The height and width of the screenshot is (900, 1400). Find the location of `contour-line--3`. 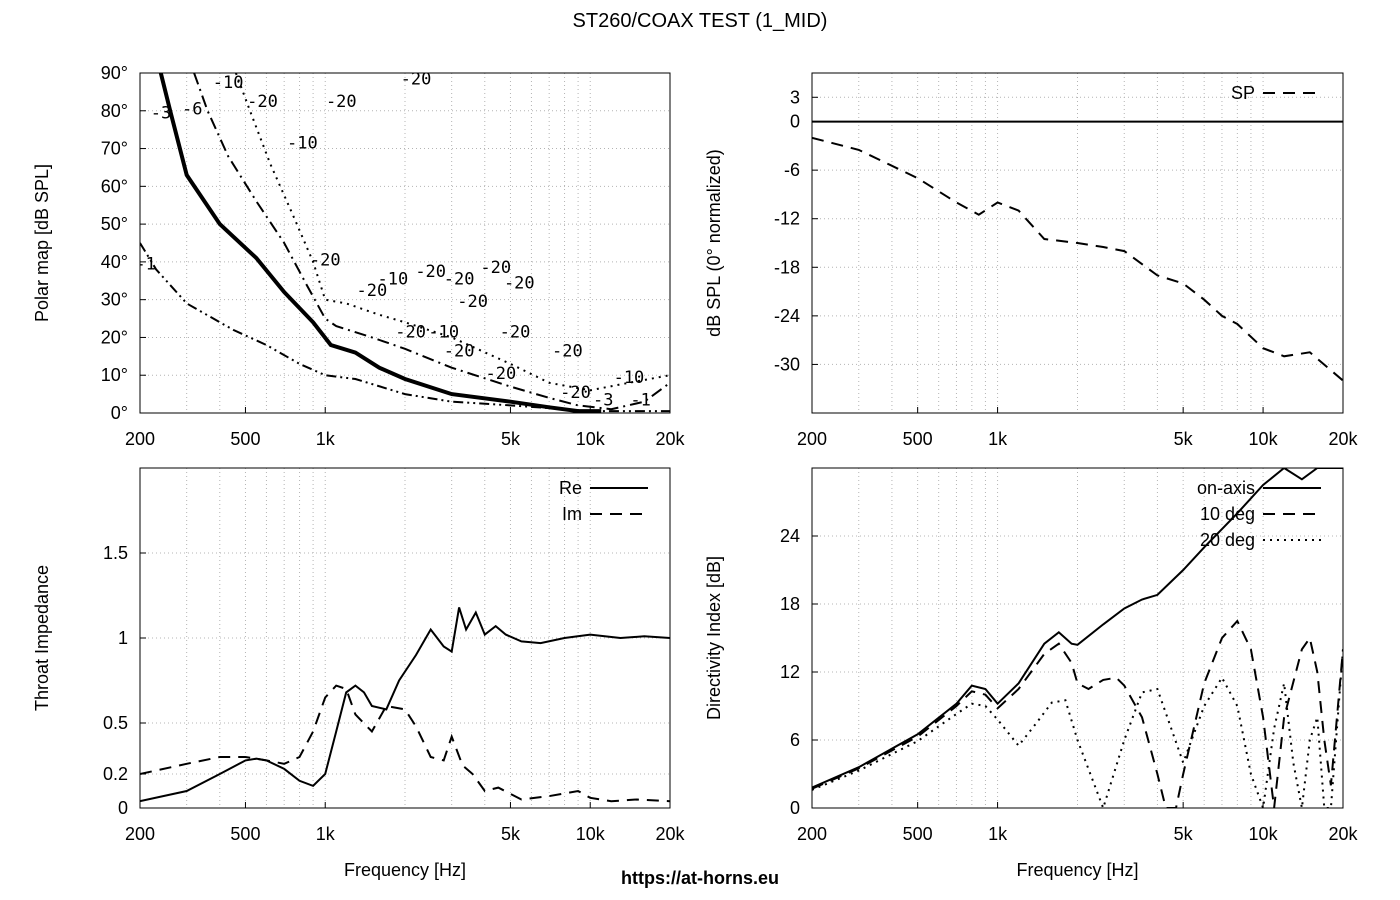

contour-line--3 is located at coordinates (380, 243).